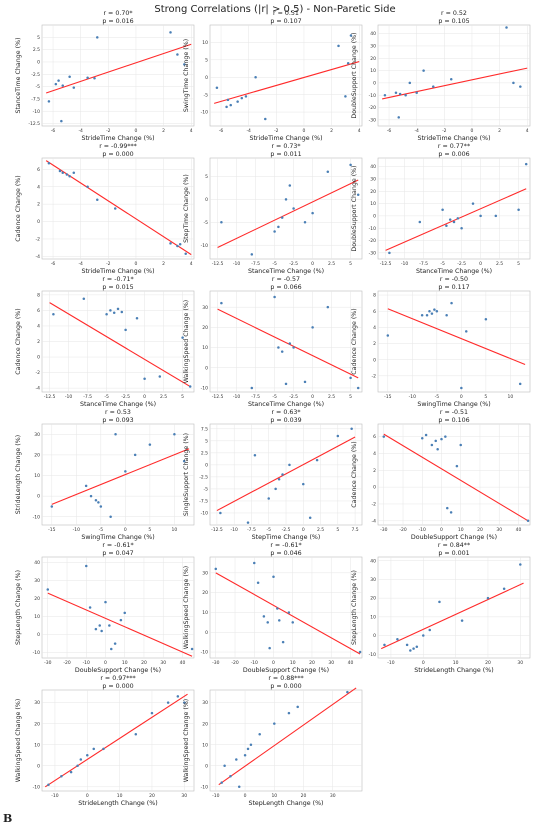  Describe the element at coordinates (215, 663) in the screenshot. I see `x-tick-label: -30` at that location.